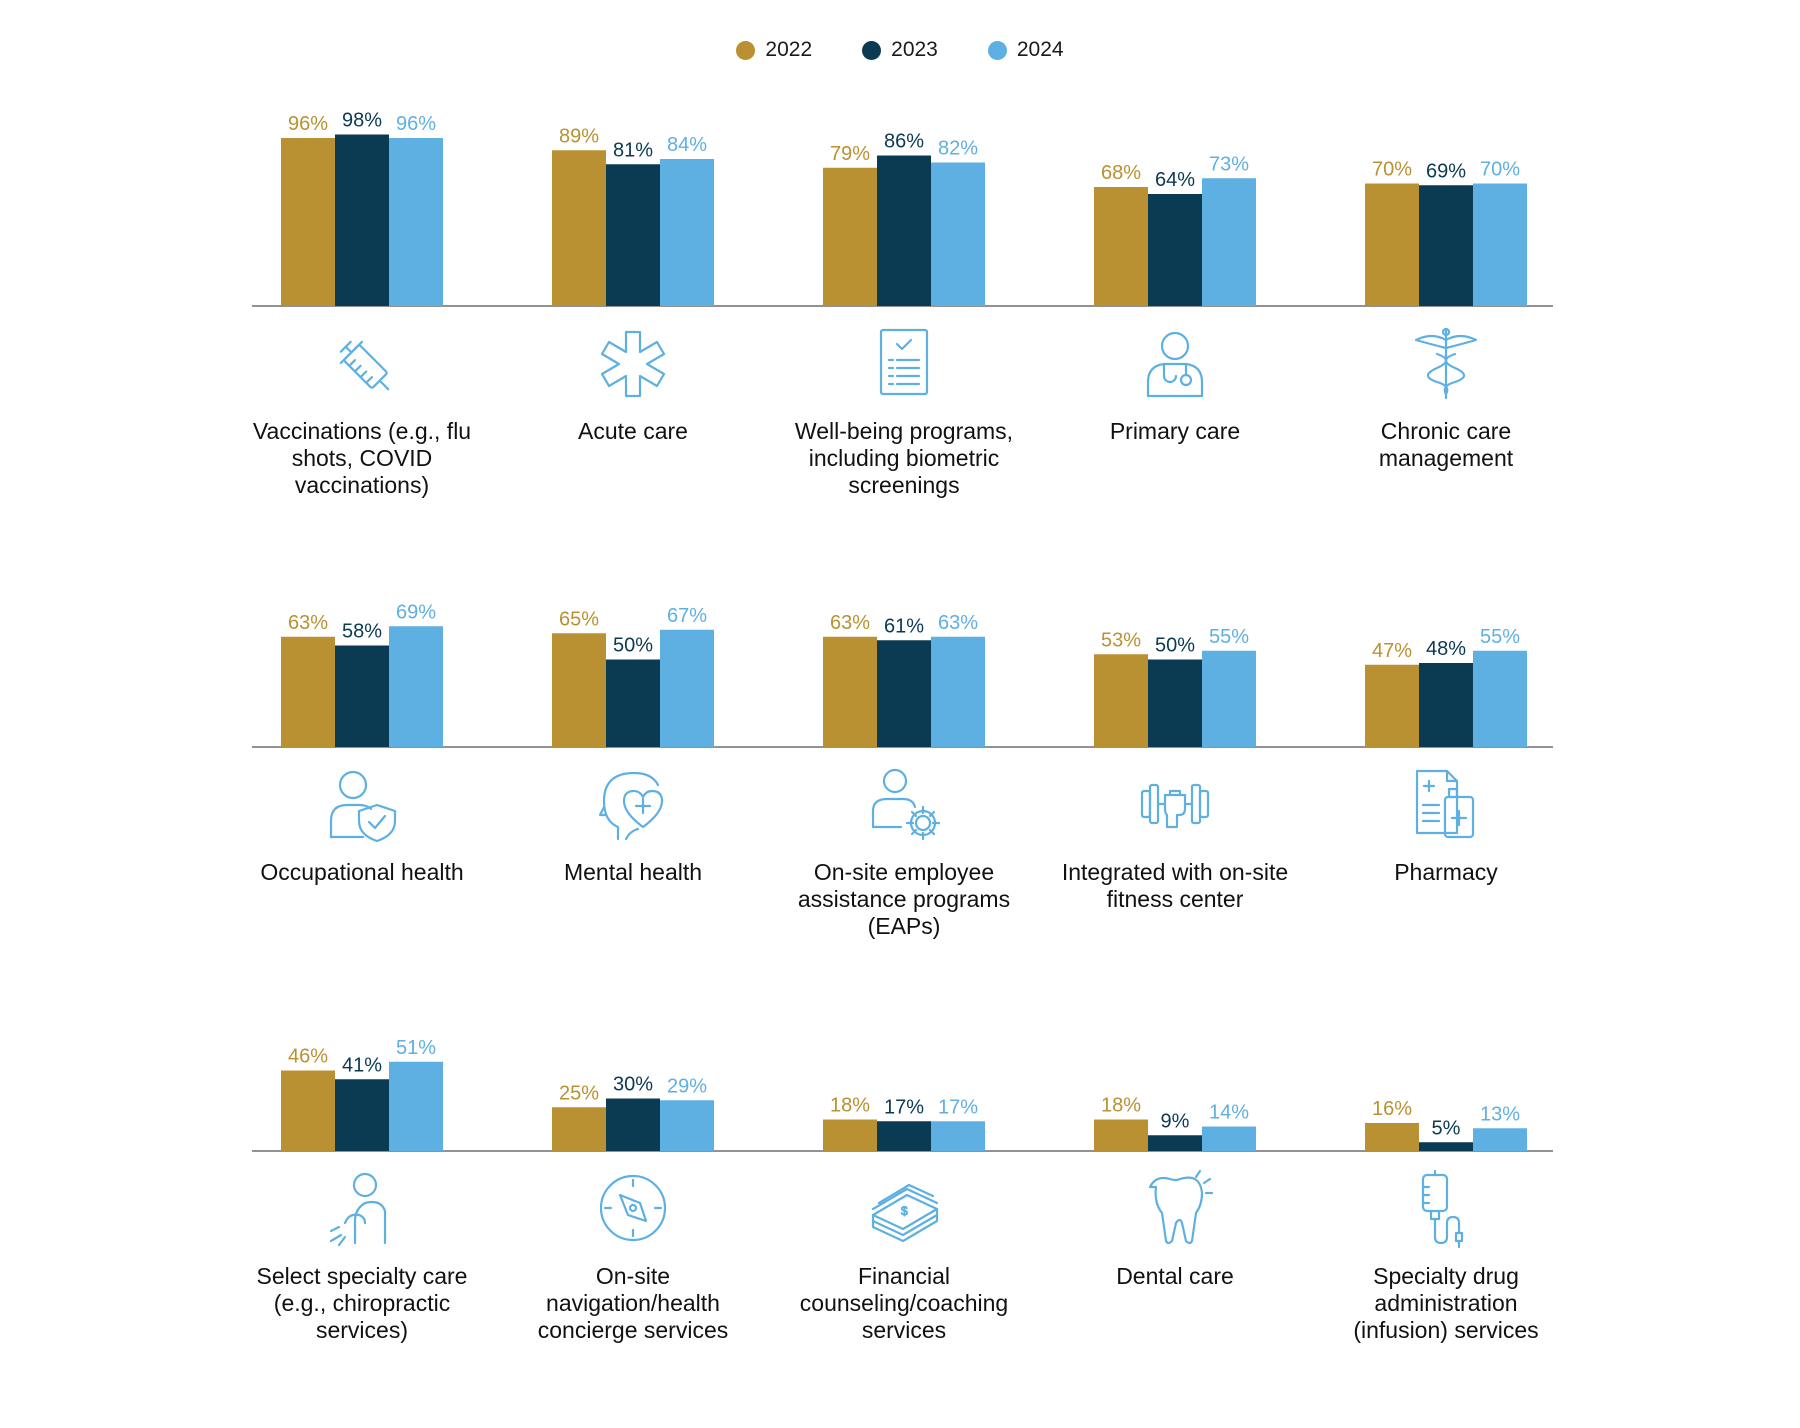 Image resolution: width=1800 pixels, height=1428 pixels. What do you see at coordinates (633, 1085) in the screenshot?
I see `data-label-group-12-2023: 30%` at bounding box center [633, 1085].